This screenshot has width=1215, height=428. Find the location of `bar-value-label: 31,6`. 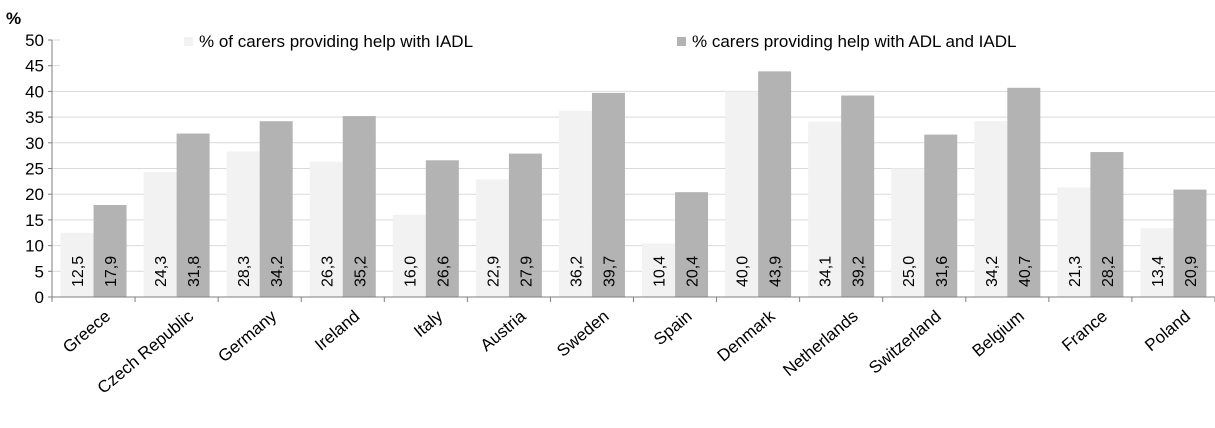

bar-value-label: 31,6 is located at coordinates (942, 271).